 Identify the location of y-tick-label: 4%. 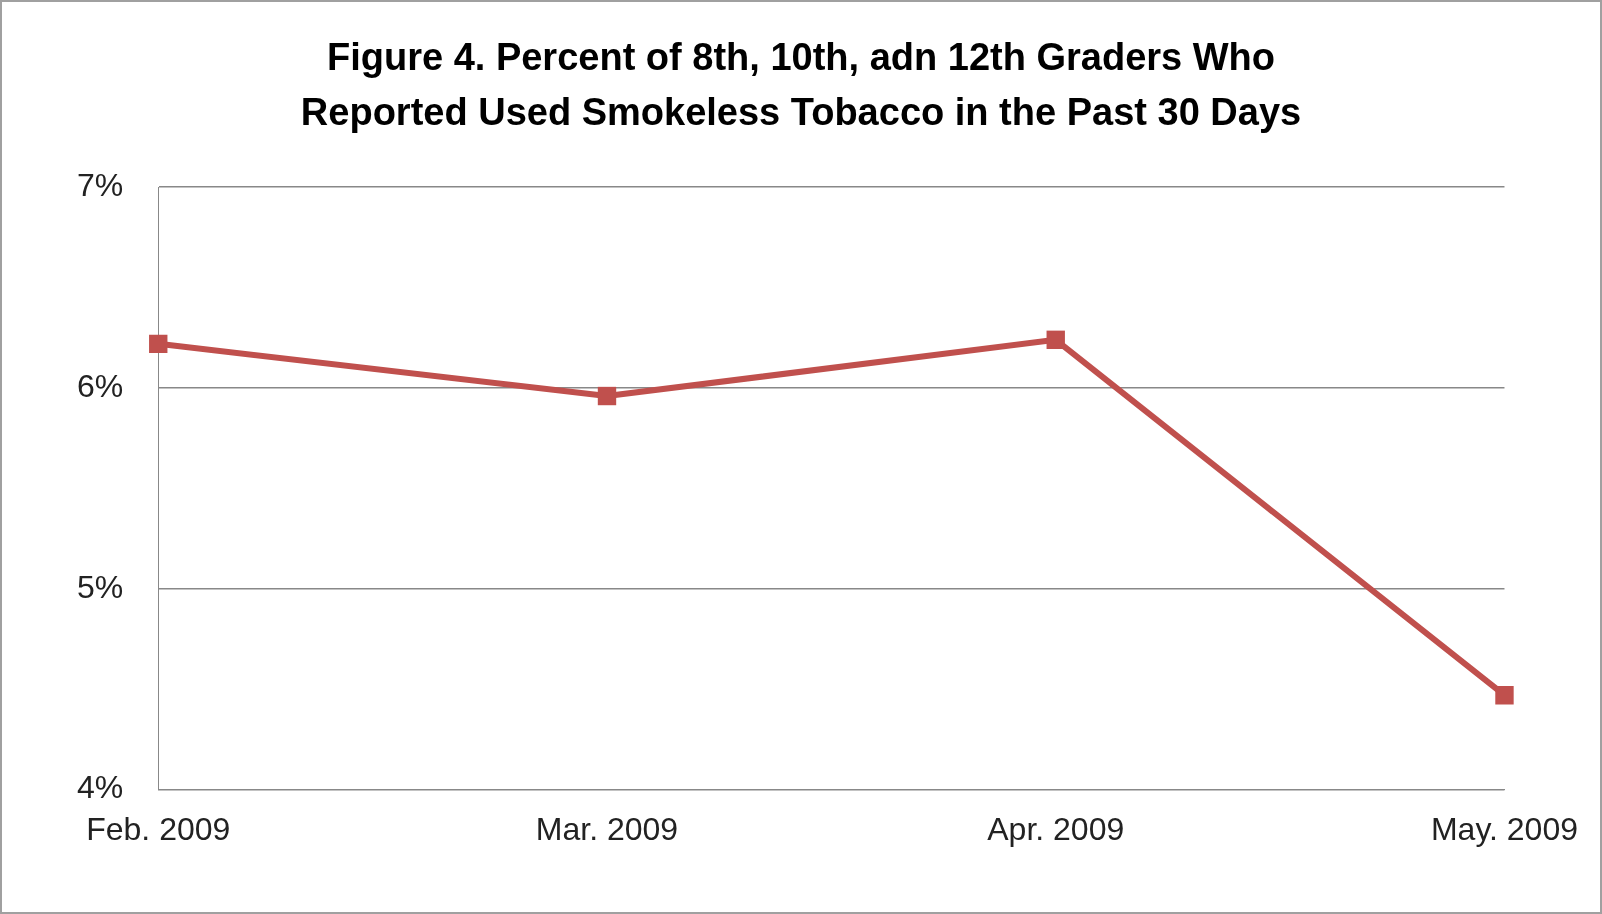
(100, 787).